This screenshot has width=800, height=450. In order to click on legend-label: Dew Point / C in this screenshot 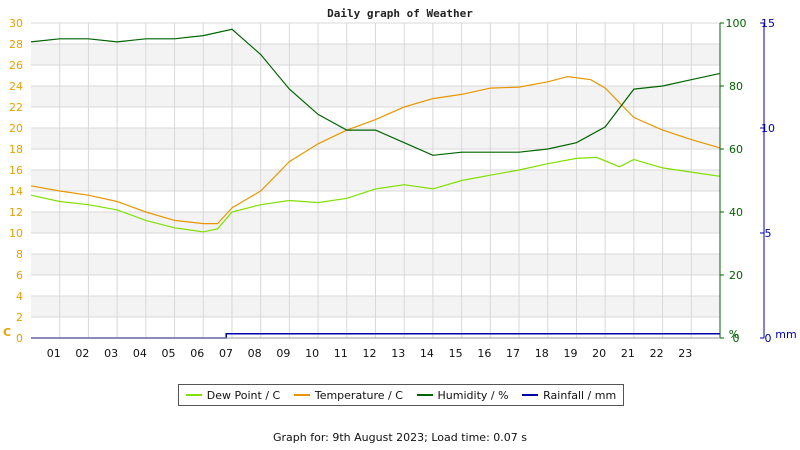, I will do `click(243, 395)`.